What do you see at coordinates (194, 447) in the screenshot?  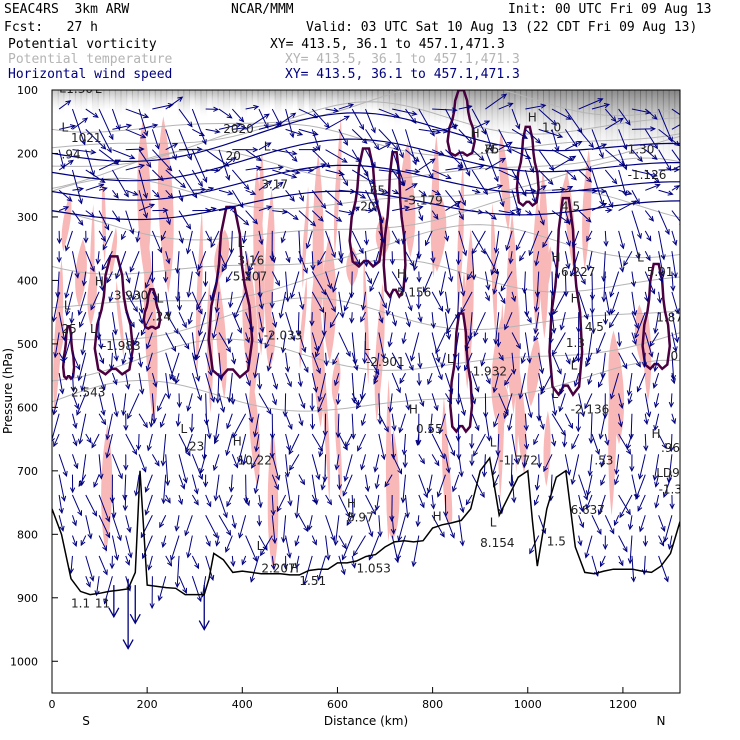 I see `contour-label: .23` at bounding box center [194, 447].